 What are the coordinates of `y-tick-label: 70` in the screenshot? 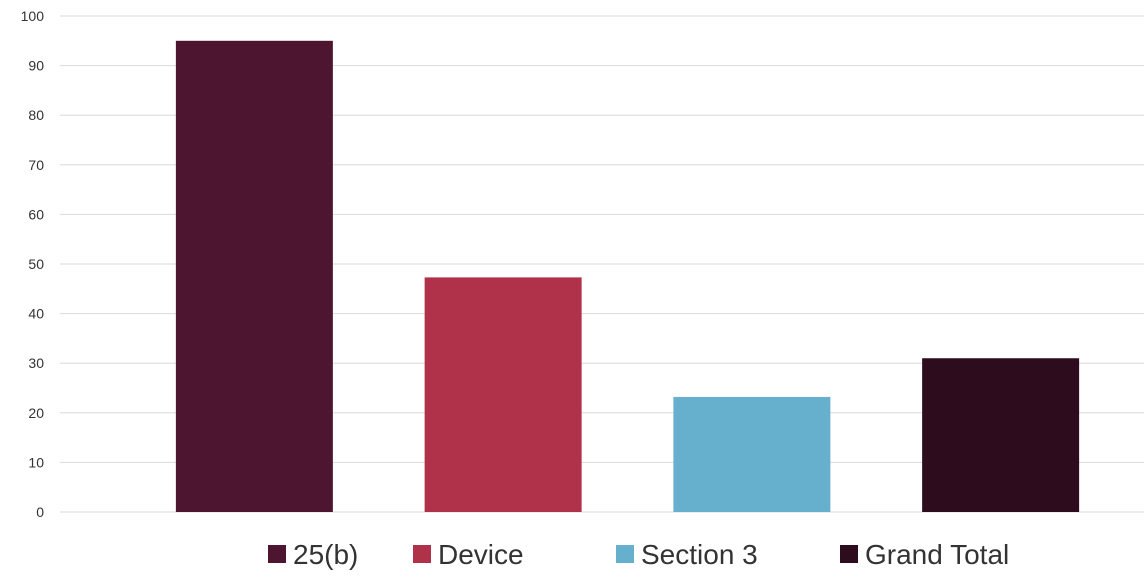 It's located at (36, 165).